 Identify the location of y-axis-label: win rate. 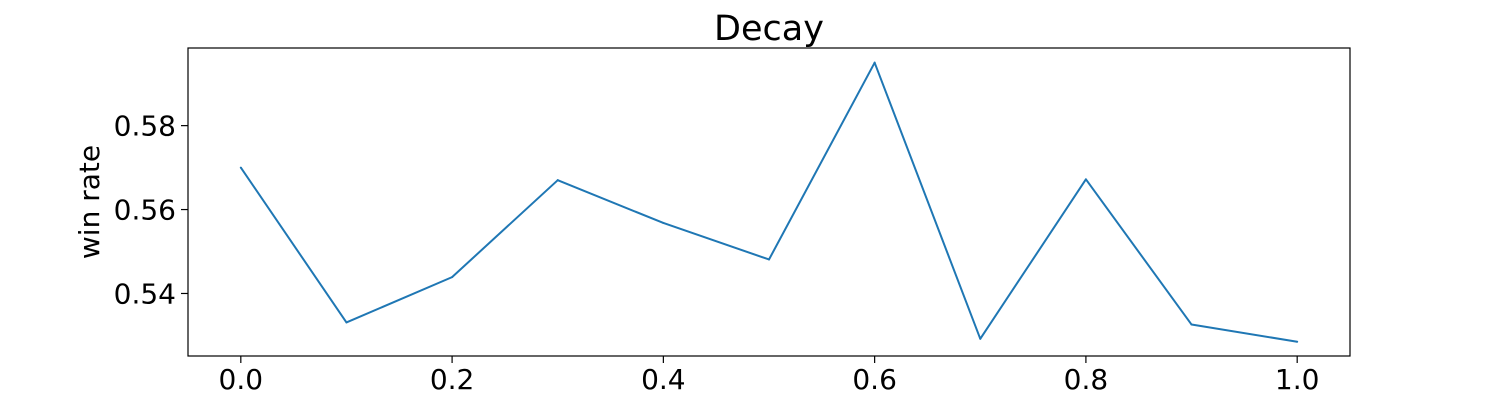
(89, 202).